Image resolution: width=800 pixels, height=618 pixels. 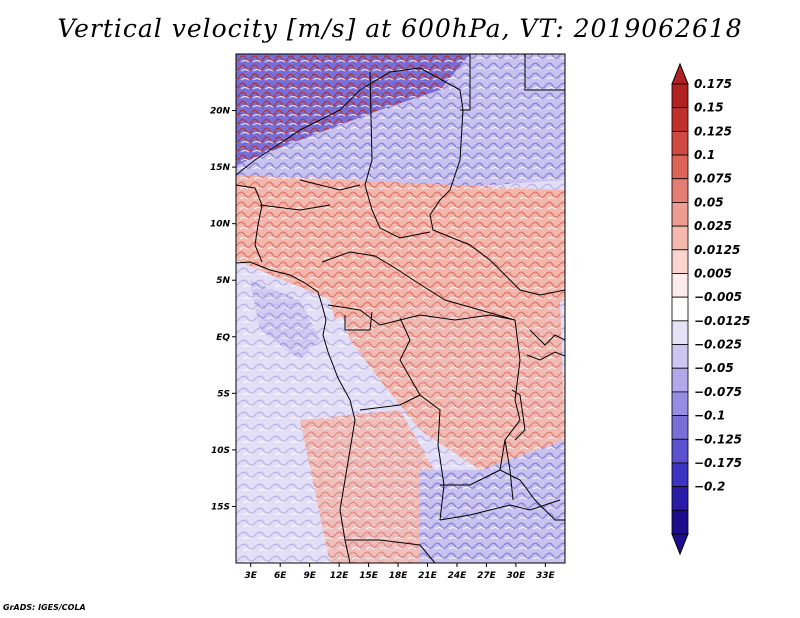 What do you see at coordinates (709, 416) in the screenshot?
I see `colorbar-label: −0.1` at bounding box center [709, 416].